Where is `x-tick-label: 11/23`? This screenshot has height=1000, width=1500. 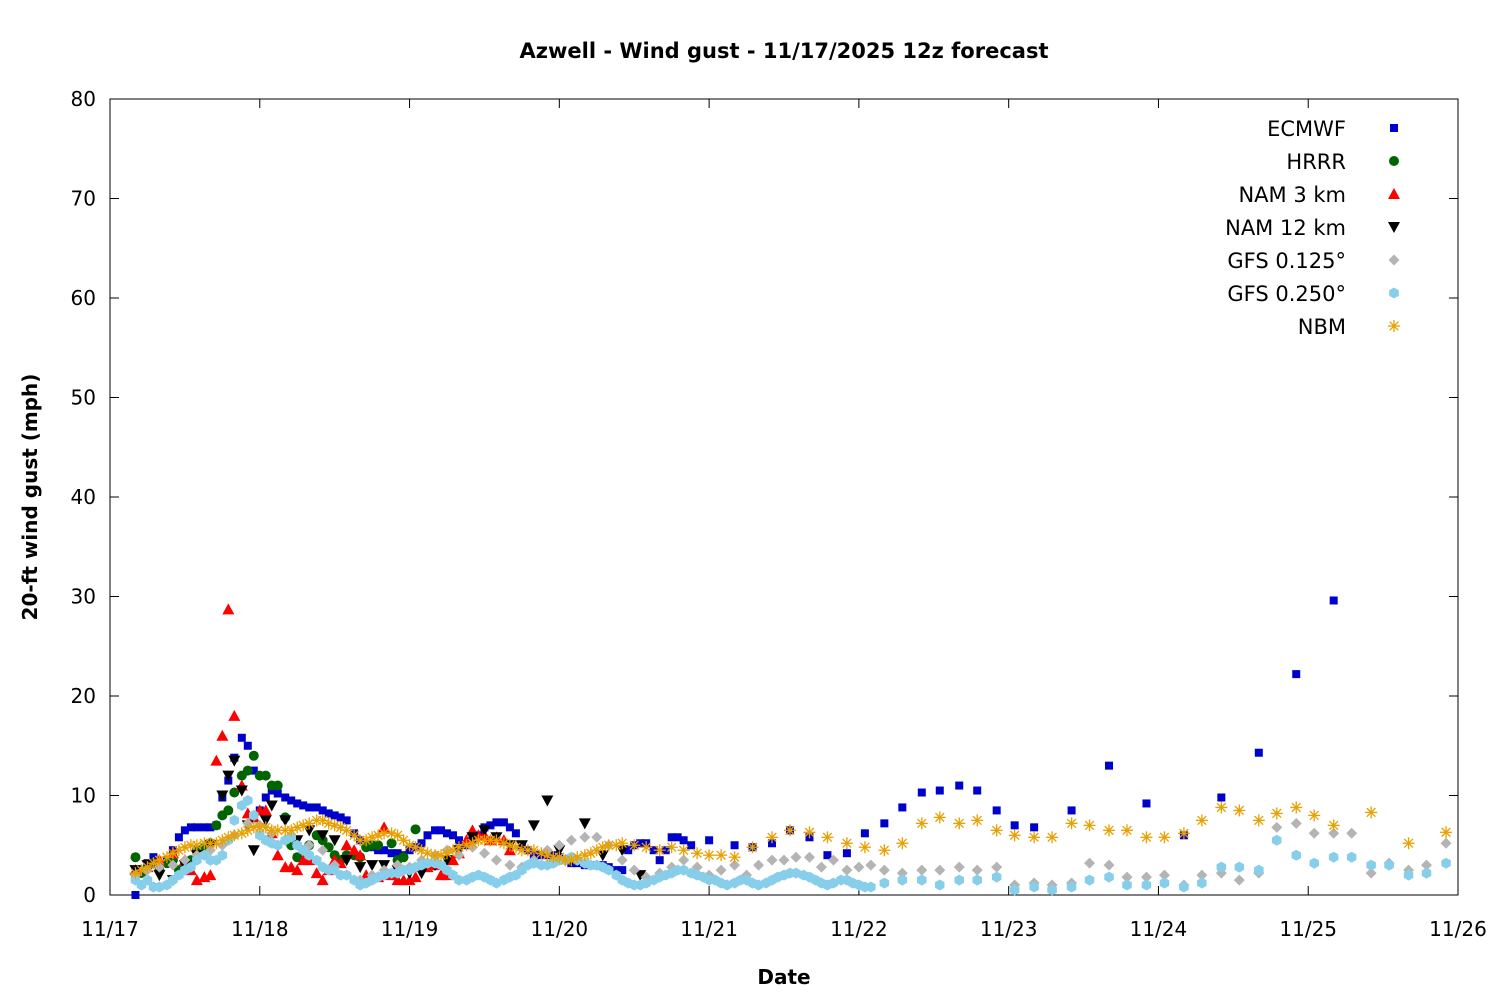 x-tick-label: 11/23 is located at coordinates (1009, 929).